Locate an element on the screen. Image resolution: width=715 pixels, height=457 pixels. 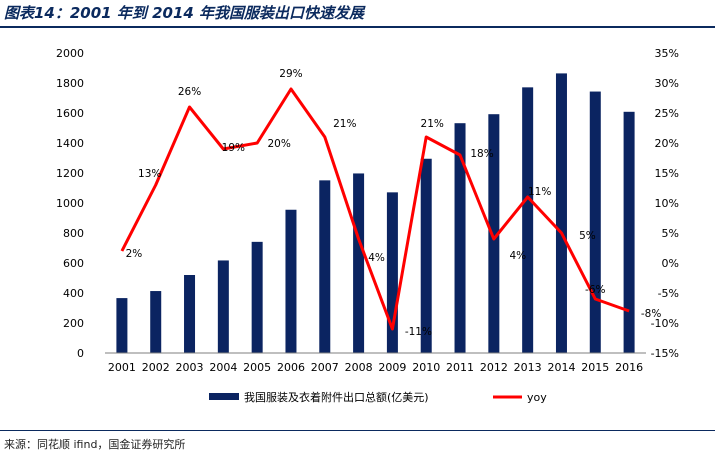
x-tick-label: 2016 is located at coordinates (629, 367).